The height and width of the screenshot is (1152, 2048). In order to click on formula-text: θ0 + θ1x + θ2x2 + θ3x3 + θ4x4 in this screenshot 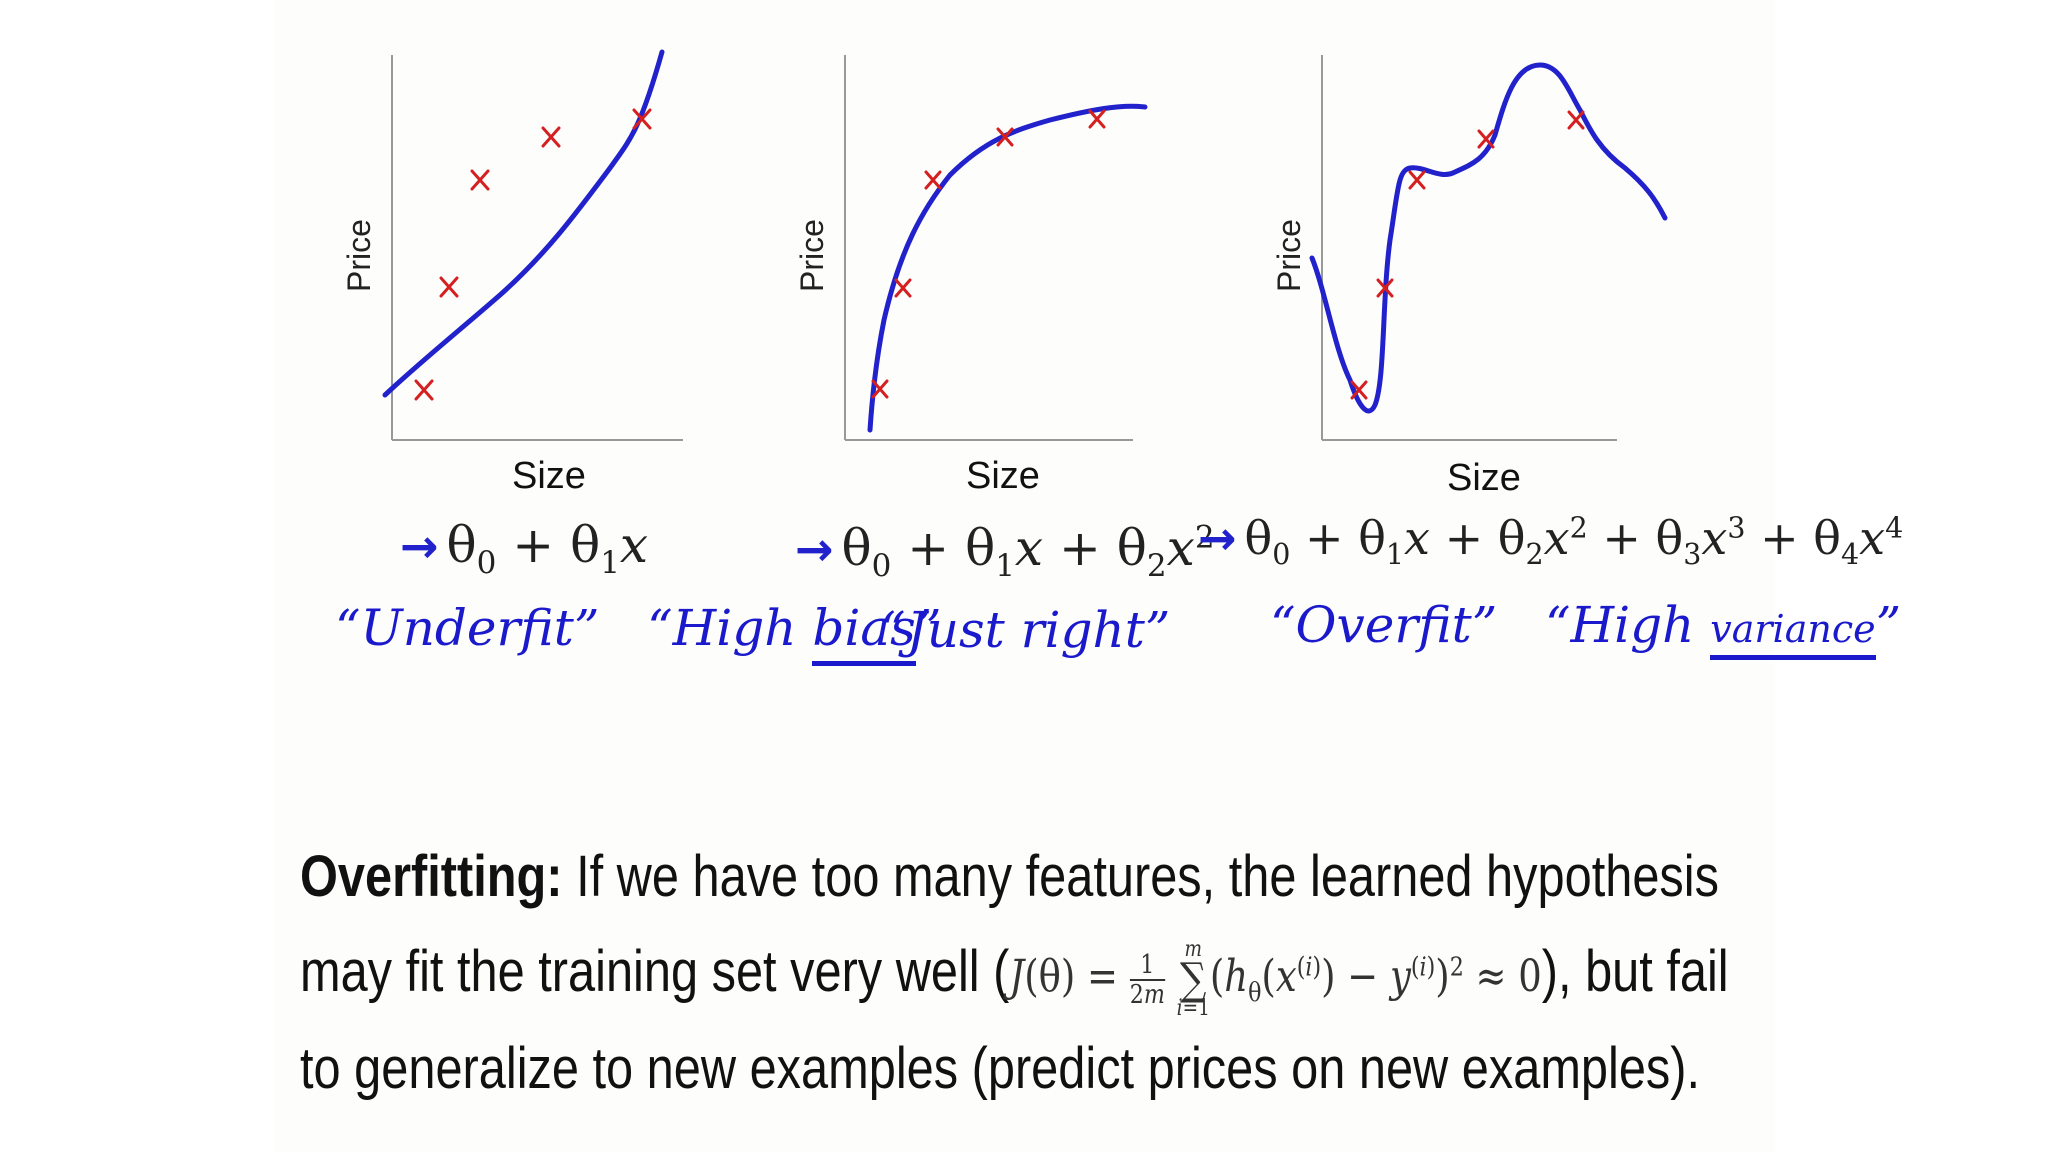, I will do `click(1574, 541)`.